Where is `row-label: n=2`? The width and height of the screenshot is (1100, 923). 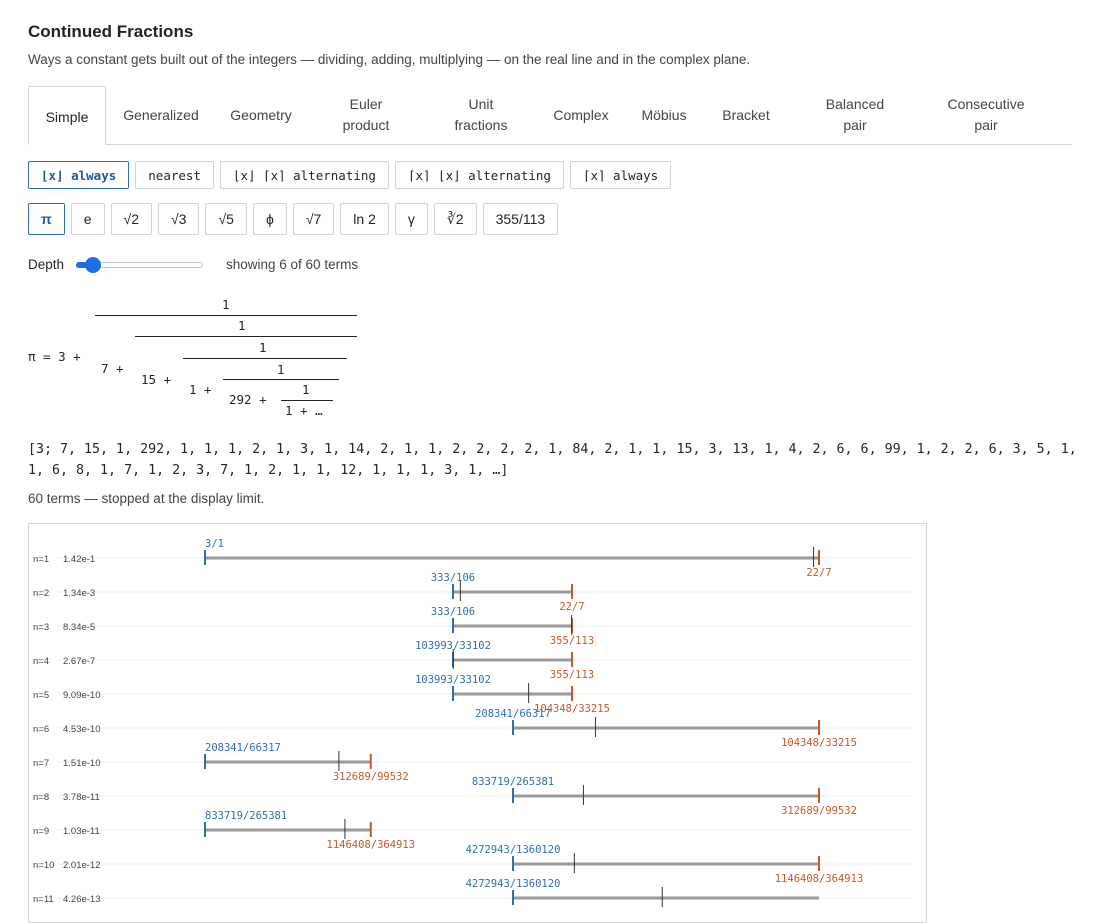 row-label: n=2 is located at coordinates (41, 593).